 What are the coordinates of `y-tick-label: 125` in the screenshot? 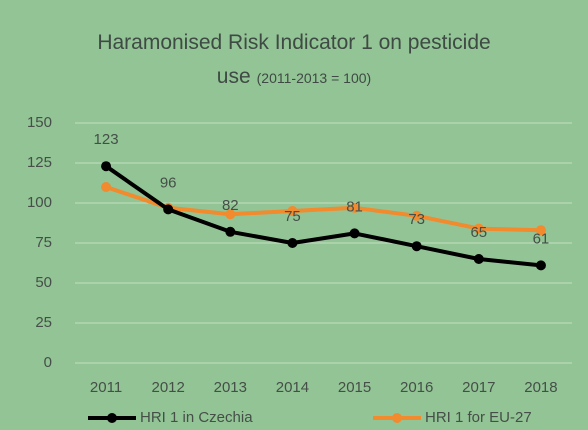 It's located at (39, 162).